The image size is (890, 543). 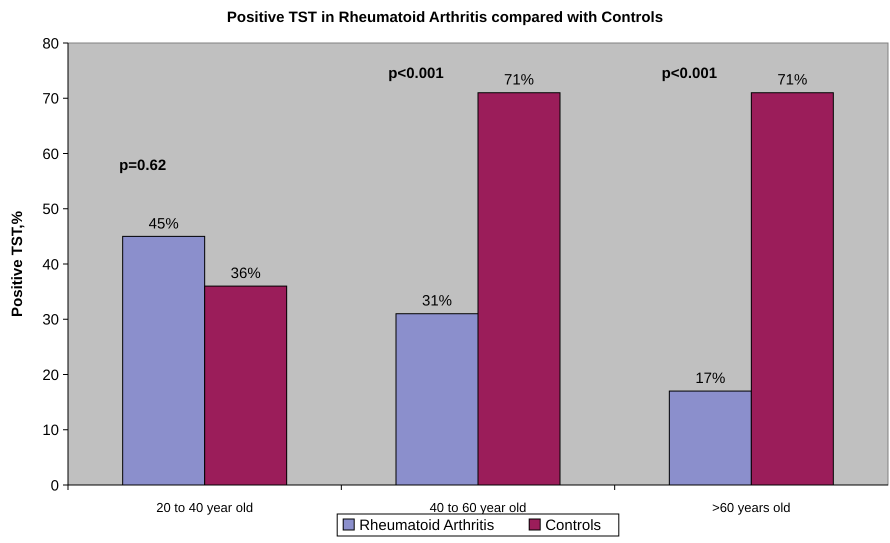 I want to click on data-label: 17%, so click(x=710, y=379).